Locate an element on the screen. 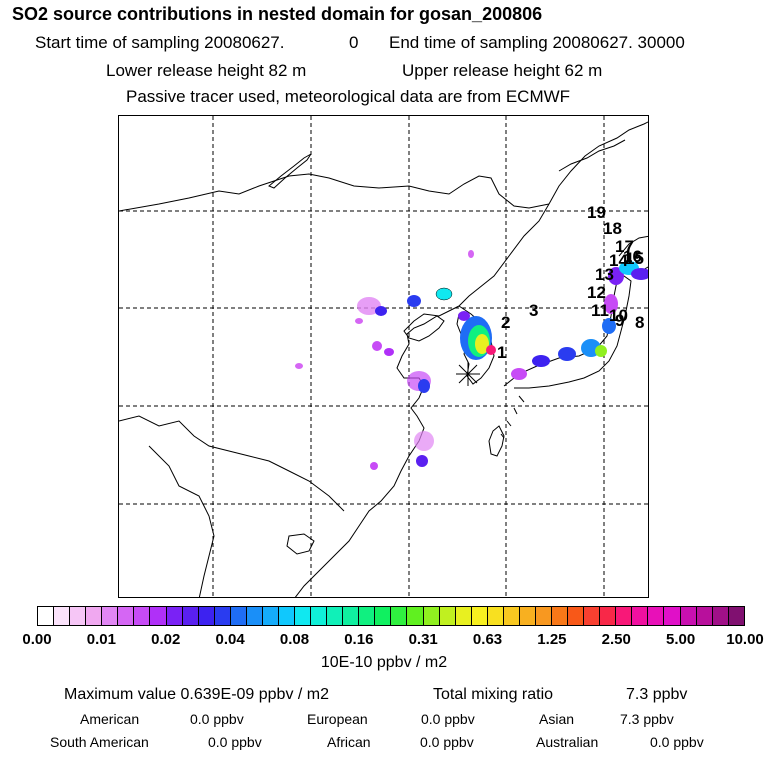 The image size is (768, 768). source-label: 2 is located at coordinates (505, 322).